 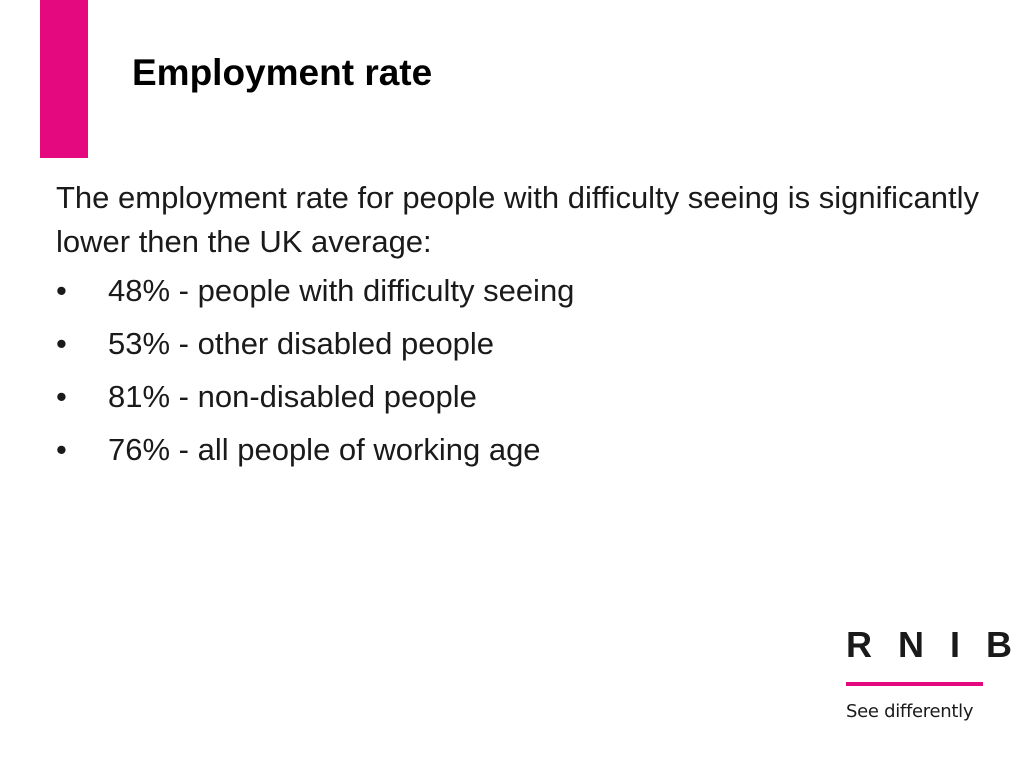 I want to click on bullet-text: 81% - non-disabled people, so click(x=292, y=396).